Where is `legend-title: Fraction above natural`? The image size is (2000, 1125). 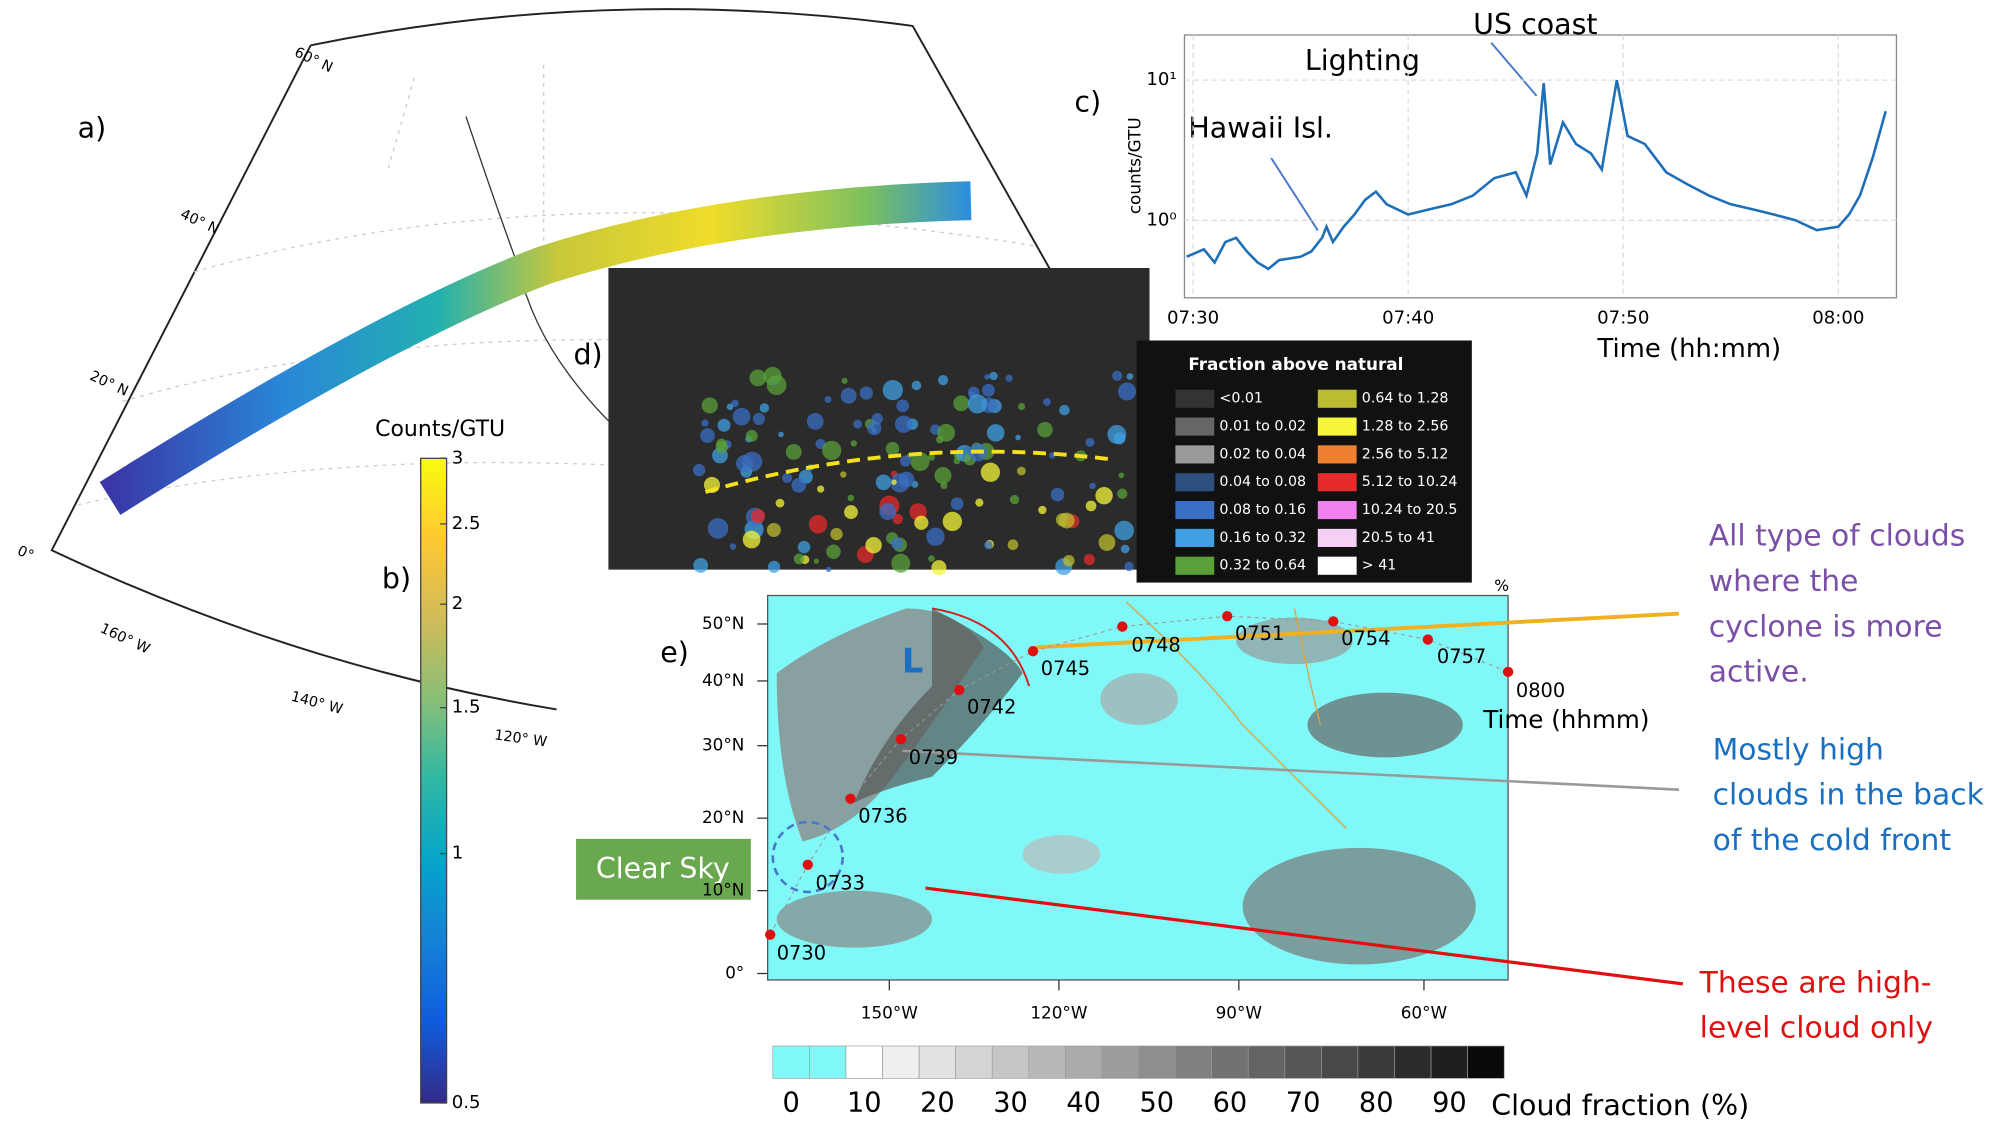 legend-title: Fraction above natural is located at coordinates (1295, 364).